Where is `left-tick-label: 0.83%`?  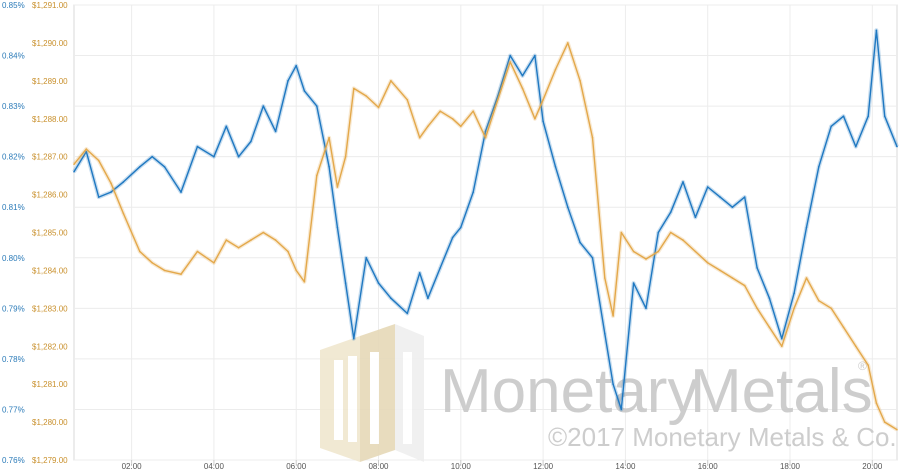
left-tick-label: 0.83% is located at coordinates (13, 106).